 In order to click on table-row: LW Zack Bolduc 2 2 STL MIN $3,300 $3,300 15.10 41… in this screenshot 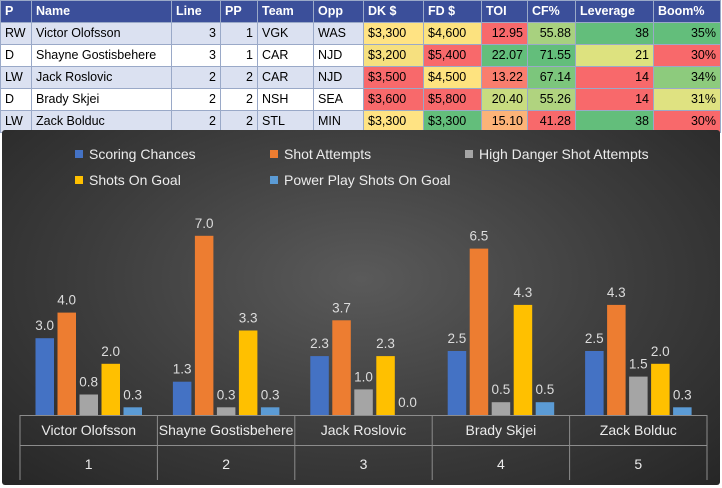, I will do `click(360, 121)`.